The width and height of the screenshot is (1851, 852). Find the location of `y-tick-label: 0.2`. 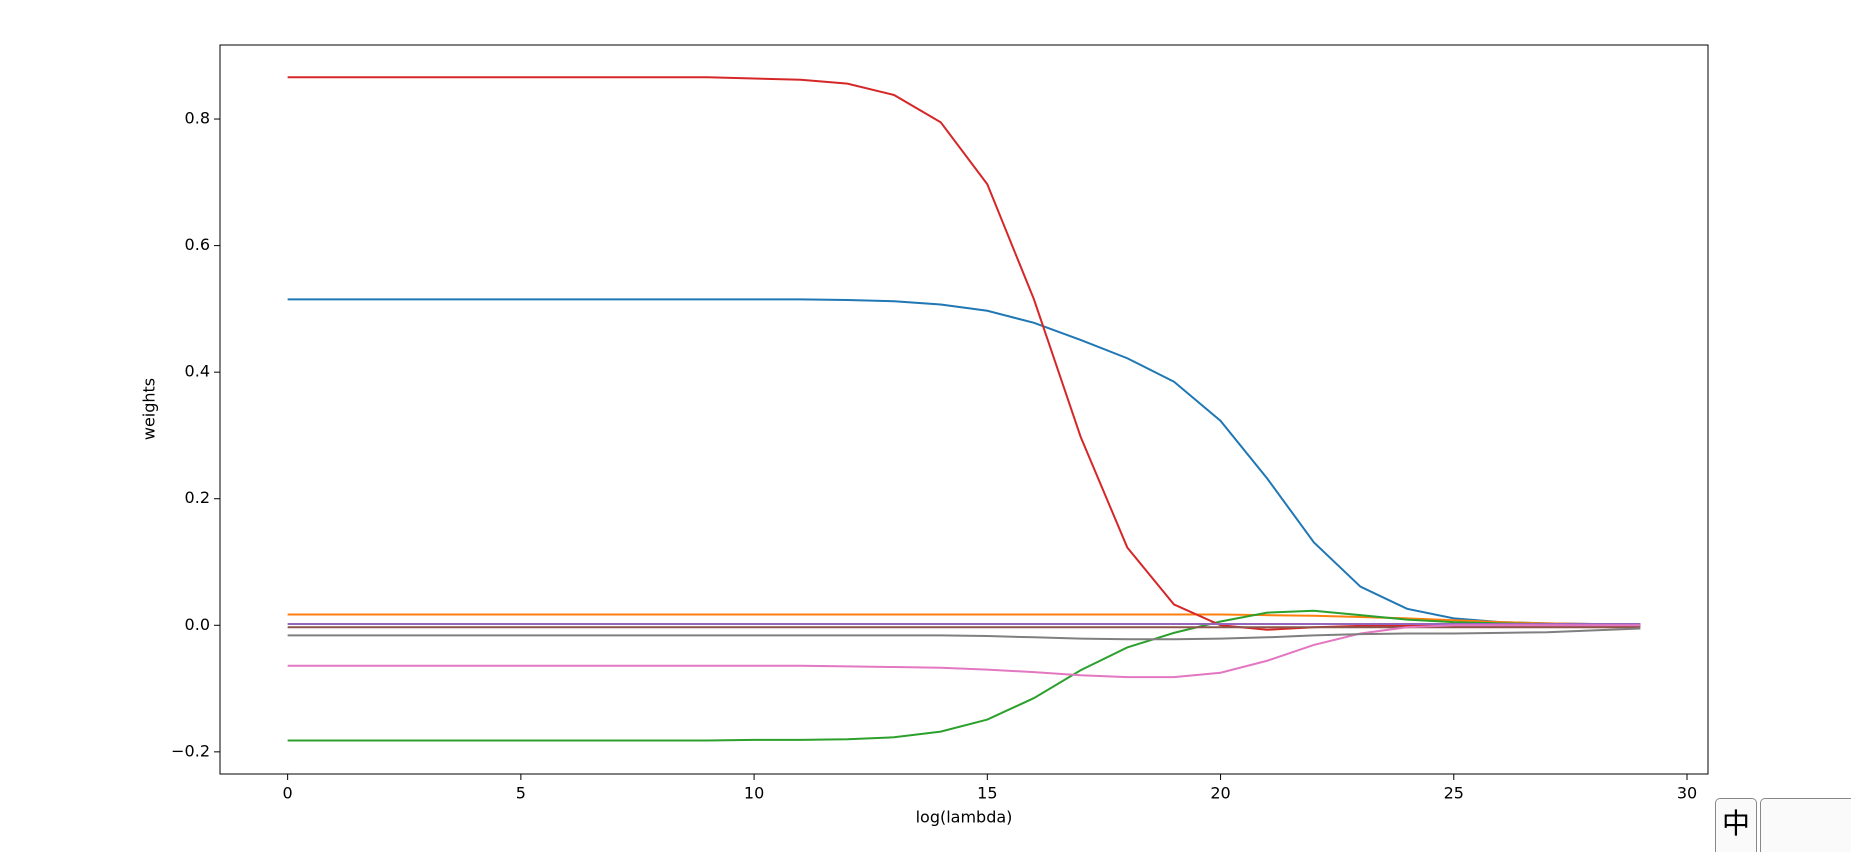

y-tick-label: 0.2 is located at coordinates (197, 497).